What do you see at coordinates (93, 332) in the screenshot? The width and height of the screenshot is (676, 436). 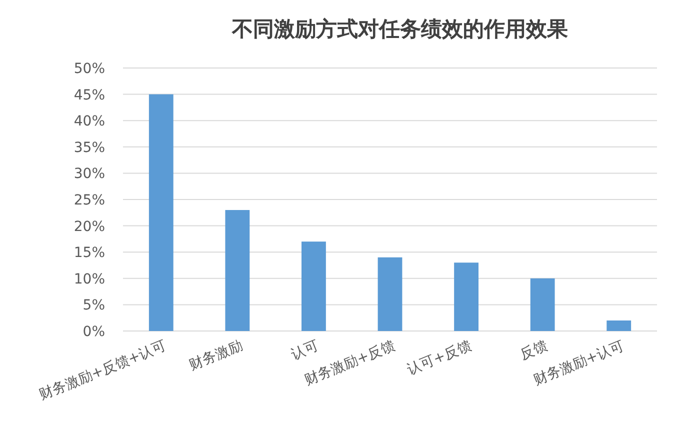 I see `y-tick-label: 0%` at bounding box center [93, 332].